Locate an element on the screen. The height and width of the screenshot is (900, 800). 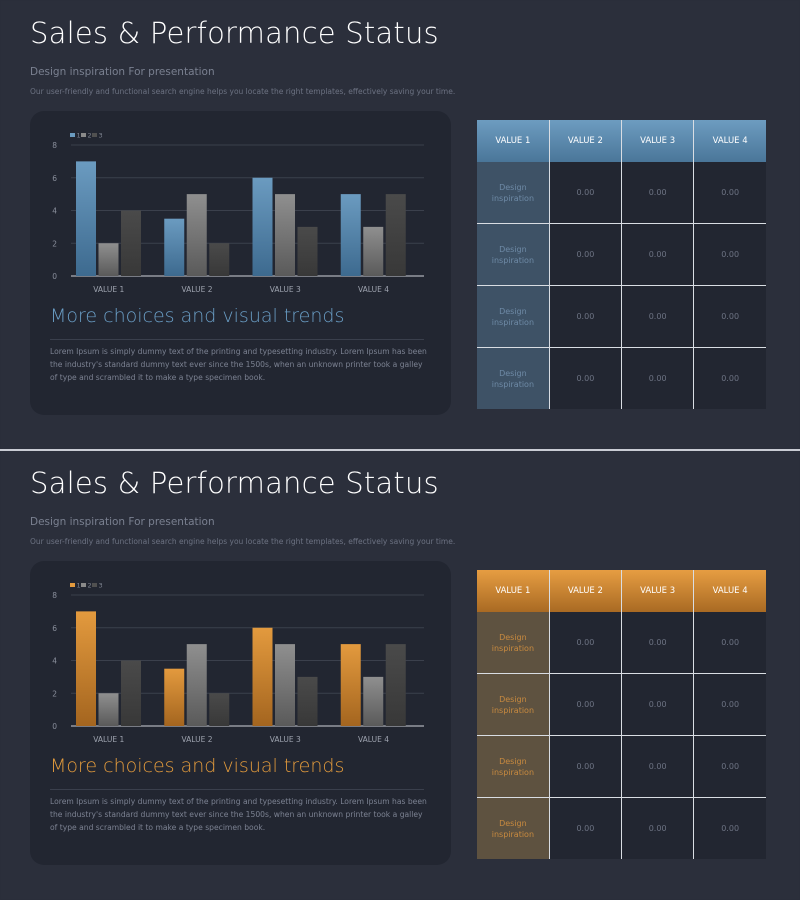
table-header-cell: VALUE 3 is located at coordinates (658, 141).